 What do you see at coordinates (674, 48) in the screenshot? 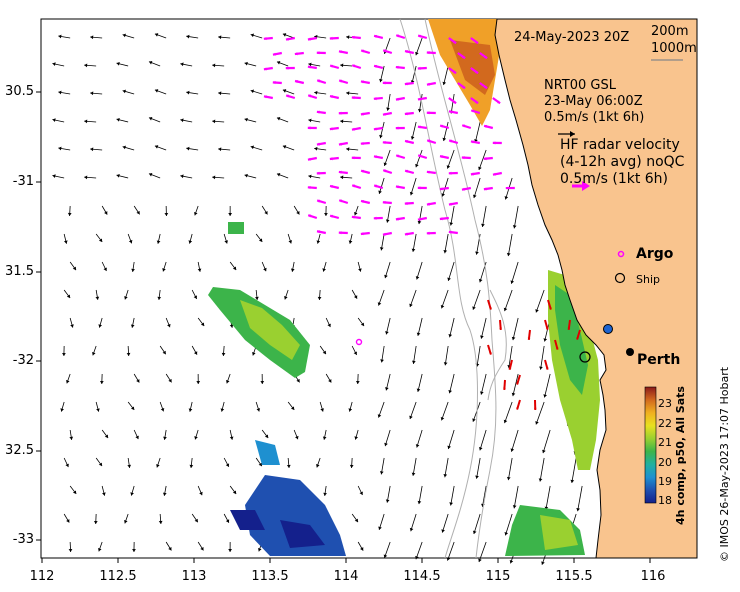
I see `scale-1000m-label: 1000m` at bounding box center [674, 48].